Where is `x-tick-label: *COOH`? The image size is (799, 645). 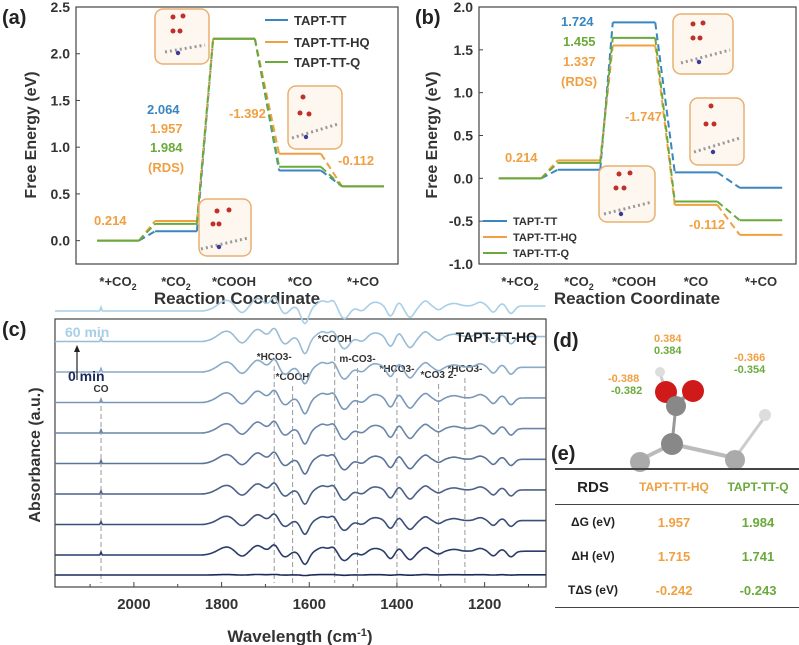 x-tick-label: *COOH is located at coordinates (634, 281).